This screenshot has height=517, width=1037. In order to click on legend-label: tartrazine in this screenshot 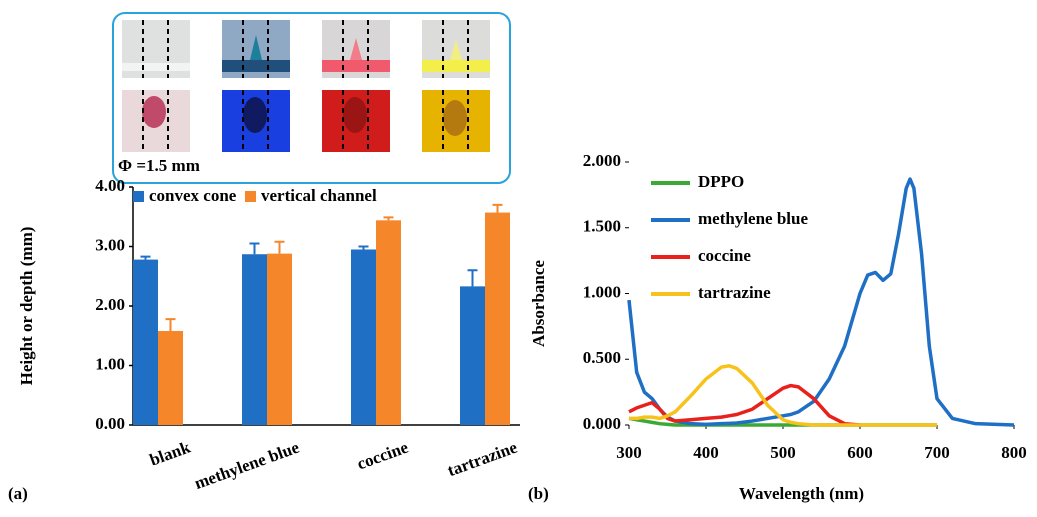, I will do `click(734, 292)`.